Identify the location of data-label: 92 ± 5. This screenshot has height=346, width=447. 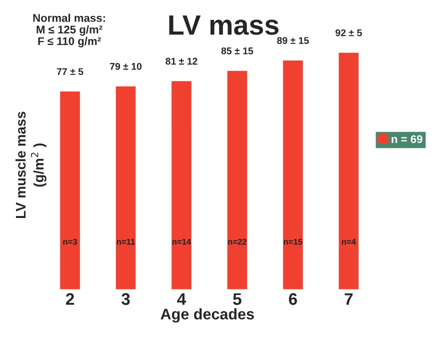
(349, 32).